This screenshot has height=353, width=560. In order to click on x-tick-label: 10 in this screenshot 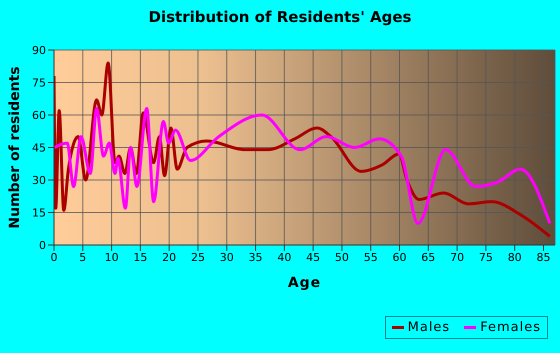, I will do `click(111, 257)`.